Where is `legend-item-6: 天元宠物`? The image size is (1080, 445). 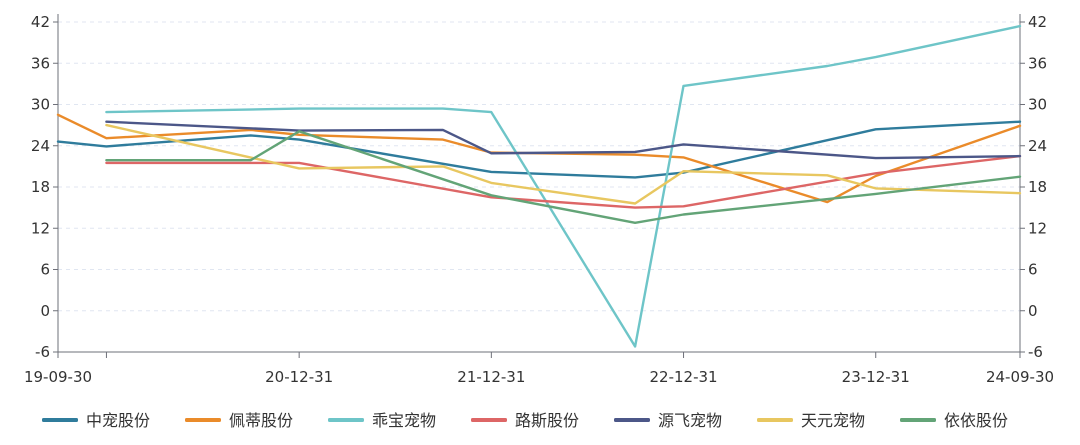 legend-item-6: 天元宠物 is located at coordinates (811, 420).